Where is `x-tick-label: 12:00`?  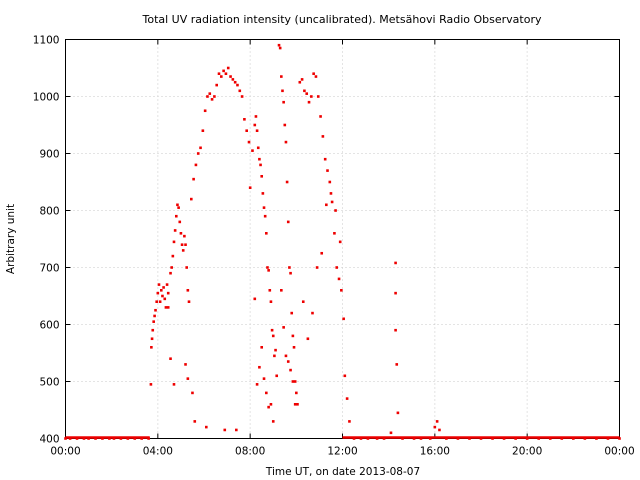
x-tick-label: 12:00 is located at coordinates (342, 452).